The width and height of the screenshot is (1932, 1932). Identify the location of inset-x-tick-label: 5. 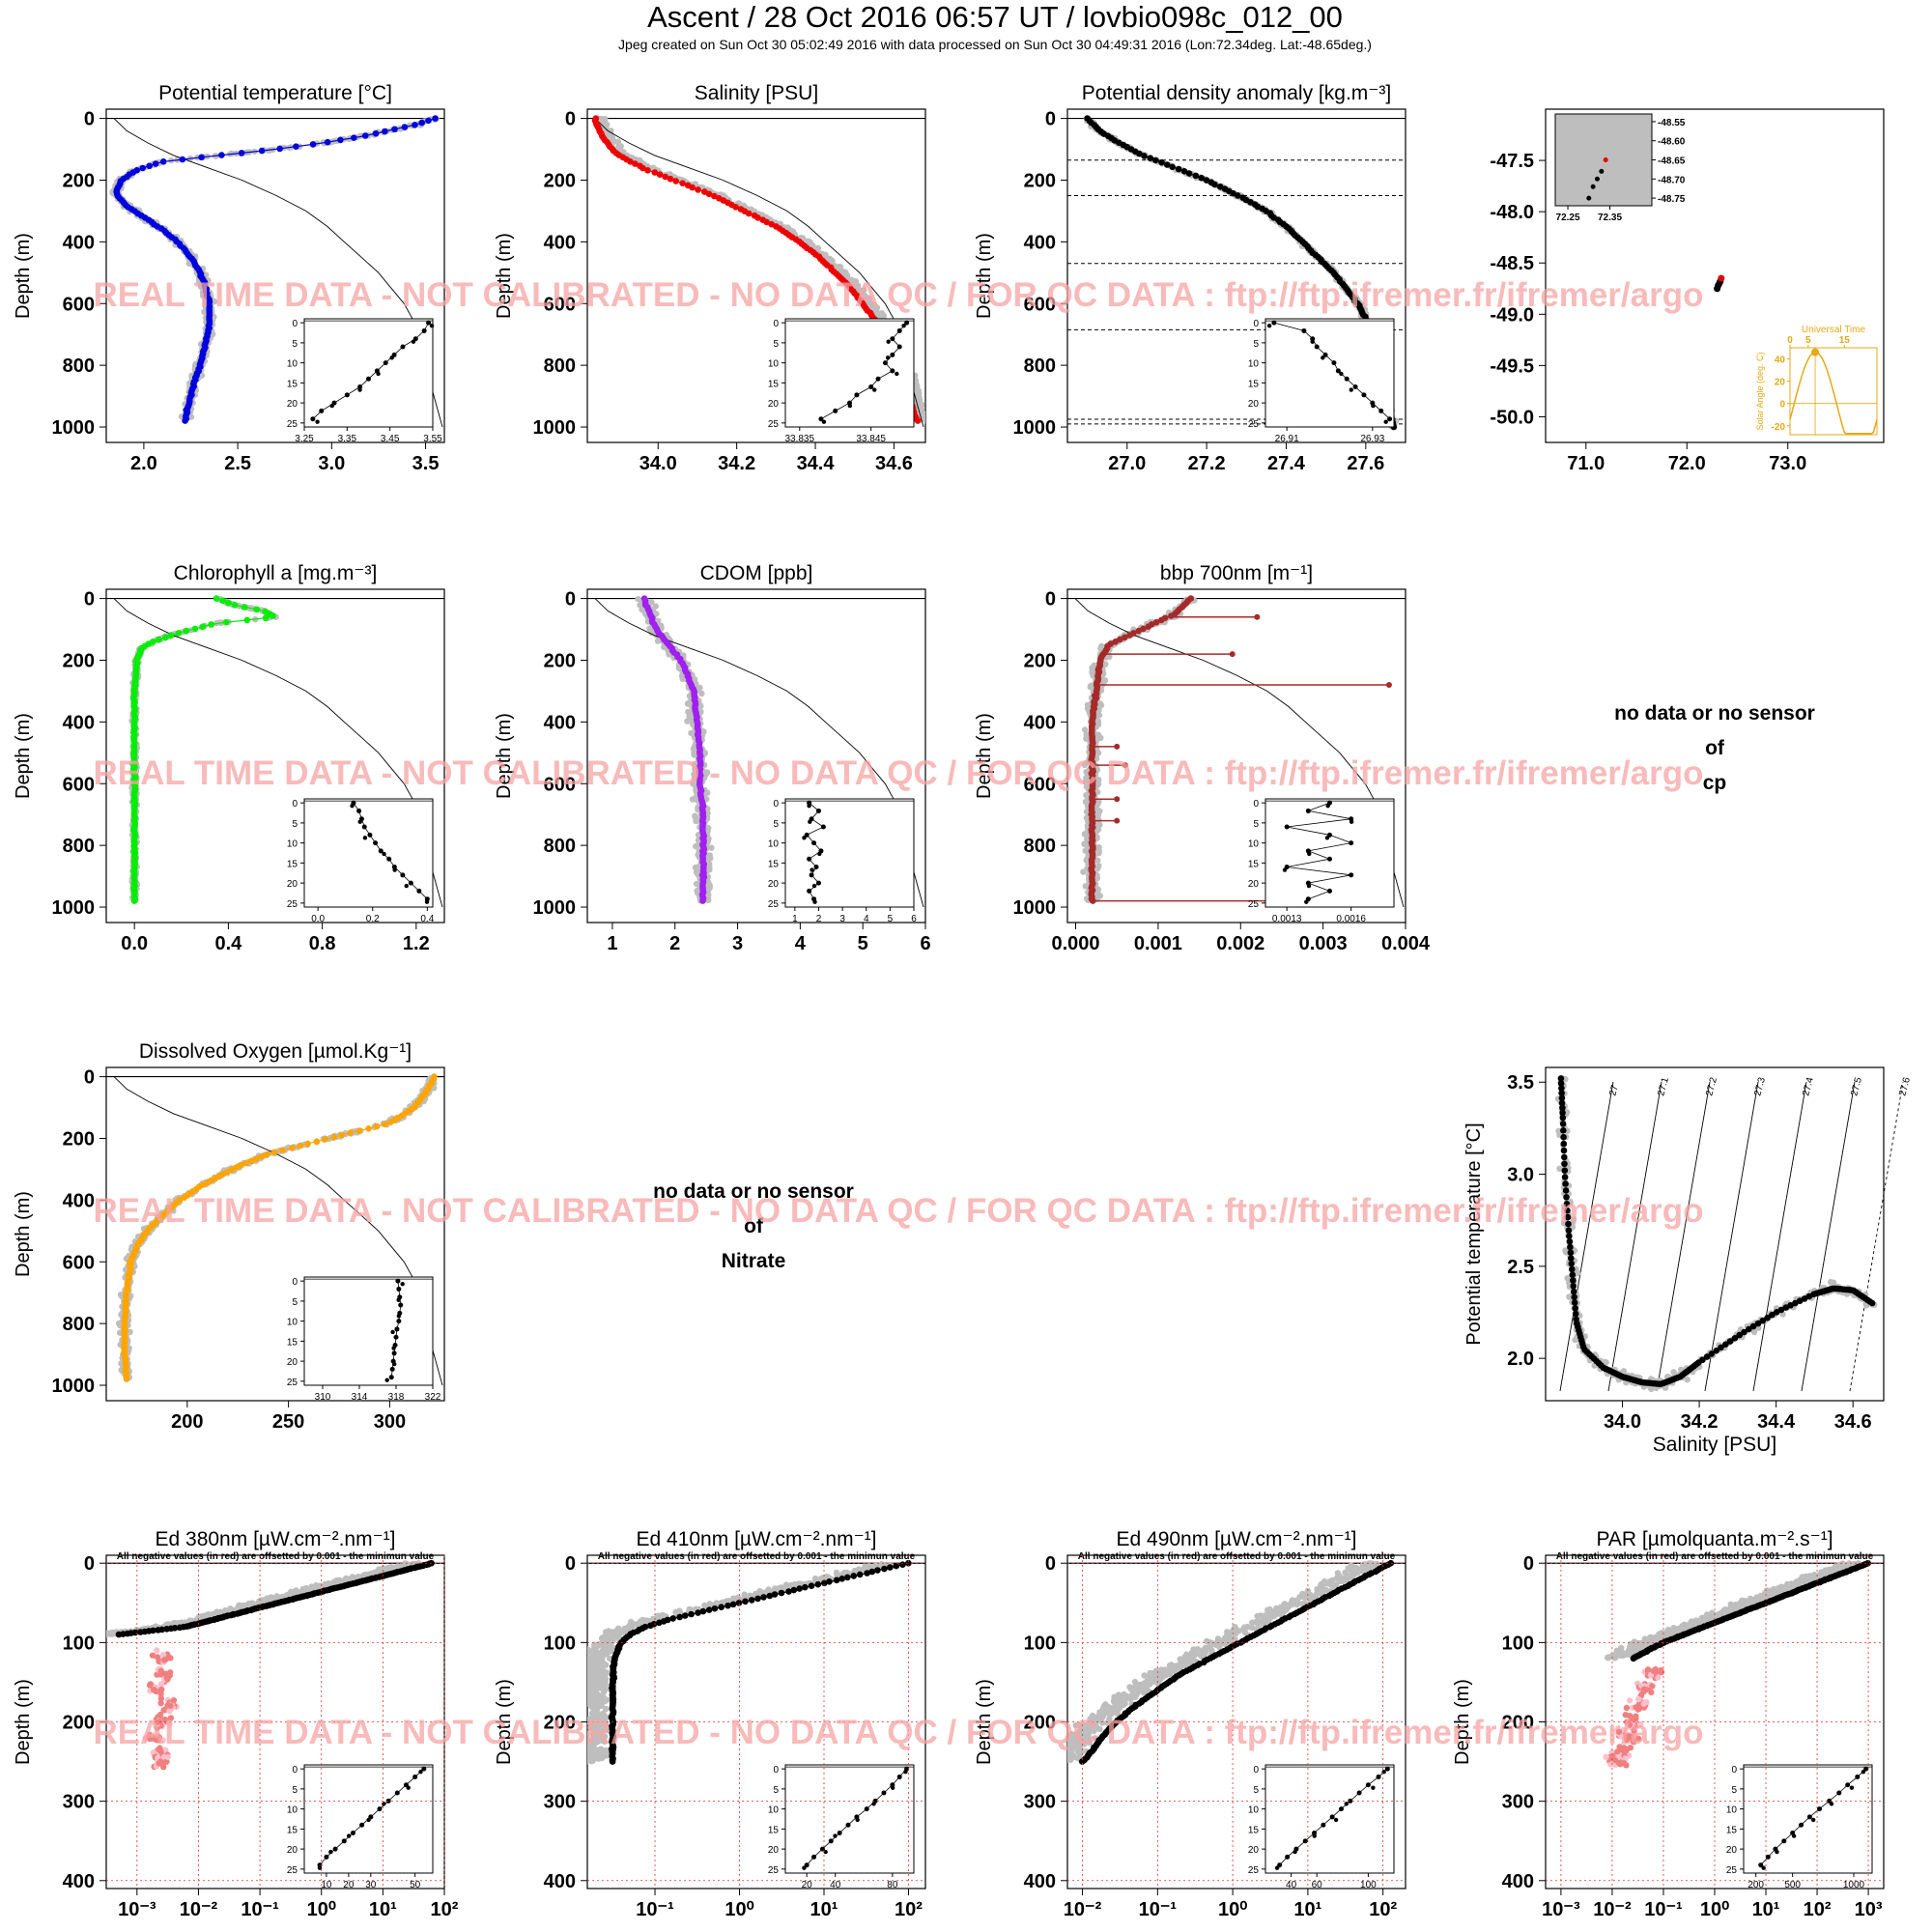
(891, 919).